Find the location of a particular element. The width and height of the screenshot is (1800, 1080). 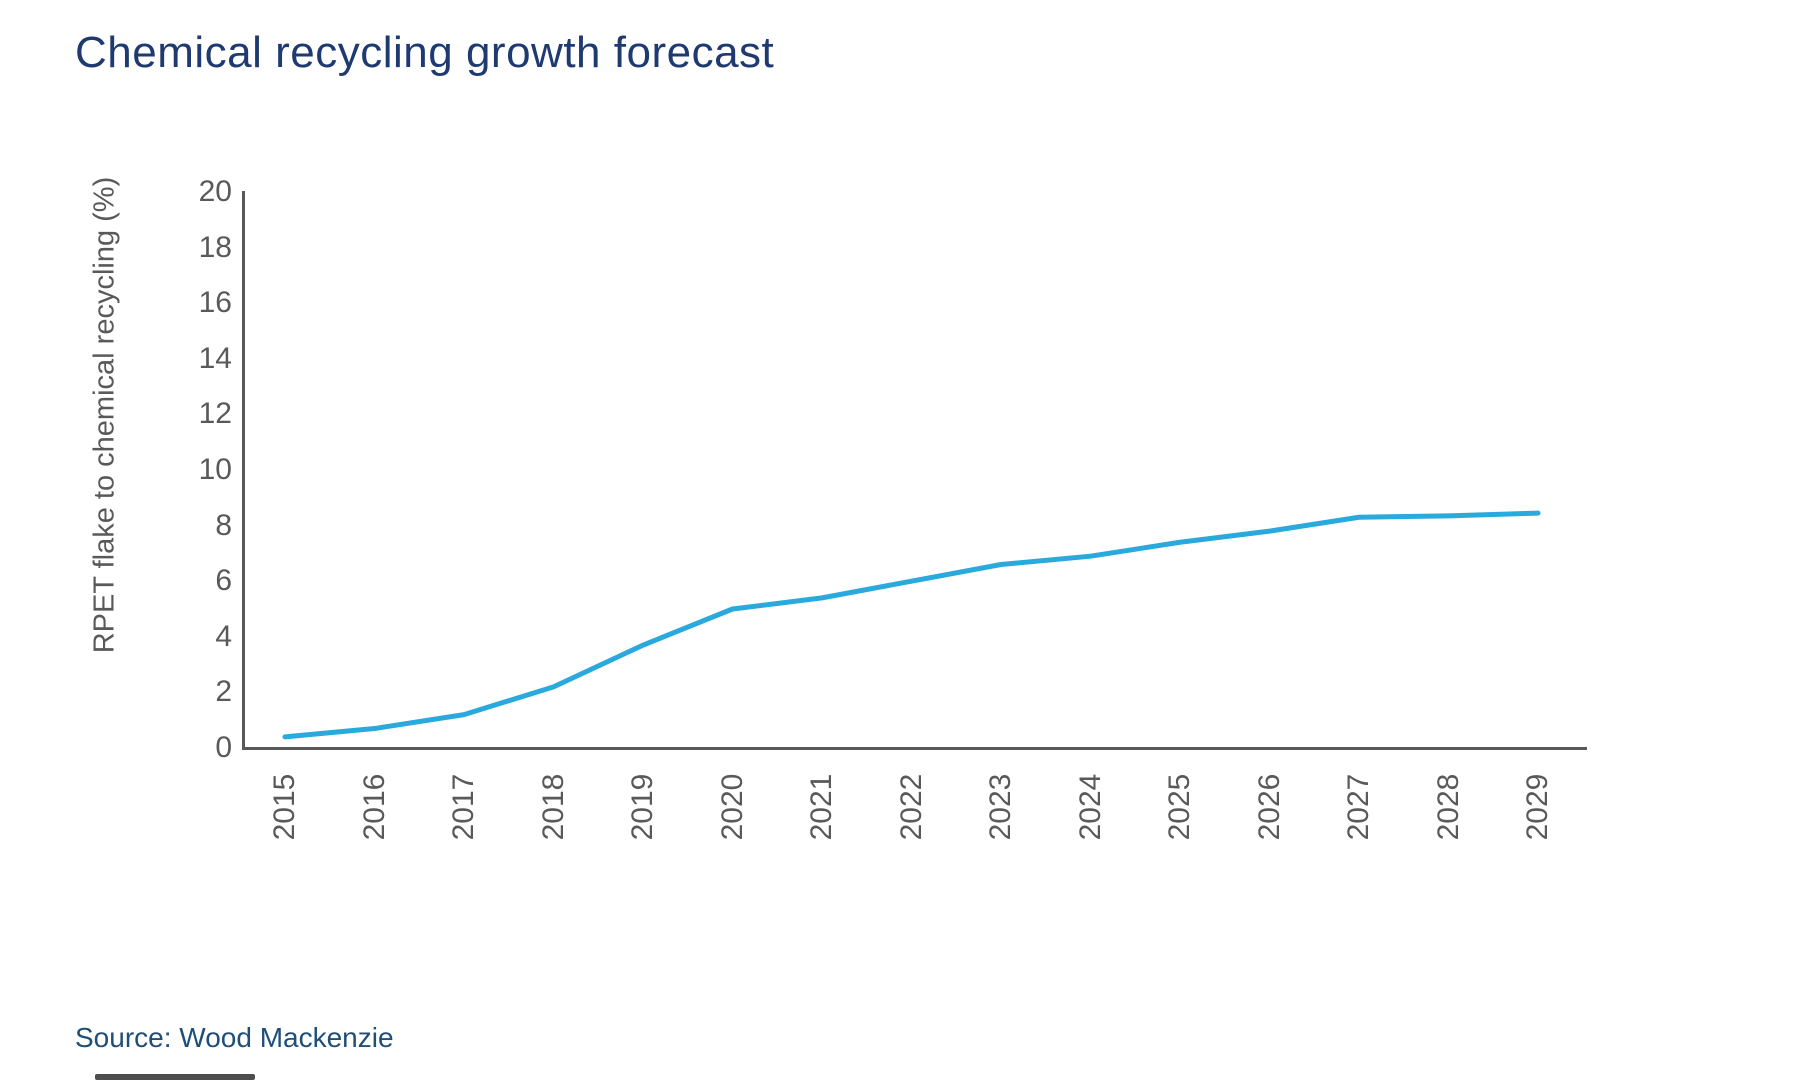

y-tick-label: 2 is located at coordinates (223, 692).